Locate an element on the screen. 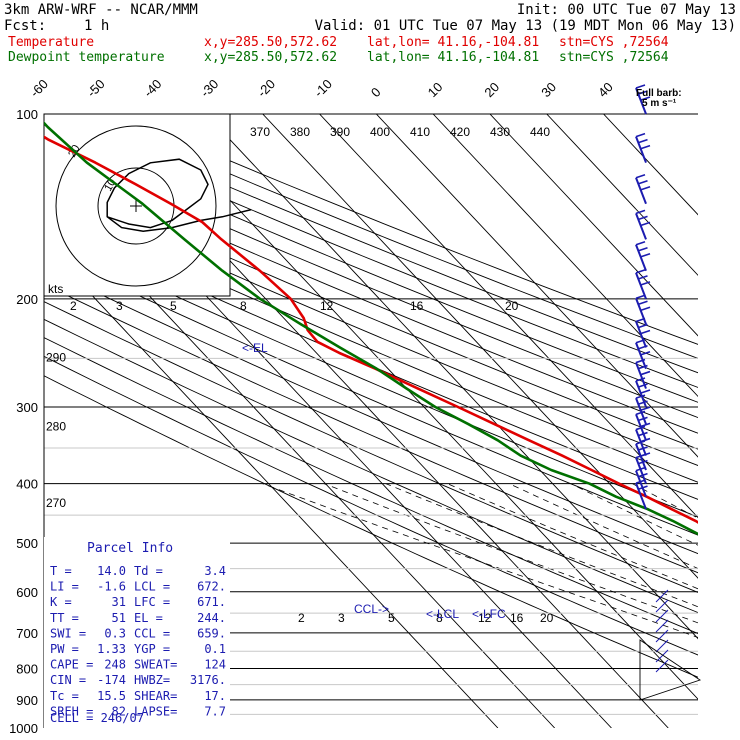 The width and height of the screenshot is (740, 740). barb-legend-title: Full barb: is located at coordinates (659, 93).